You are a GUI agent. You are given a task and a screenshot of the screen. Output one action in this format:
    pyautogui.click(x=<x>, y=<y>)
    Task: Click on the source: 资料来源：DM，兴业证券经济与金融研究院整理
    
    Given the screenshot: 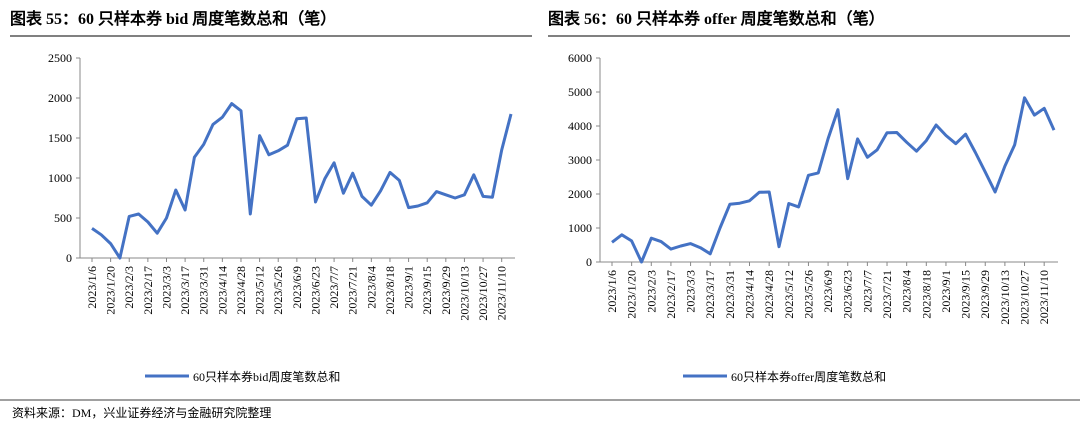 What is the action you would take?
    pyautogui.click(x=141, y=412)
    